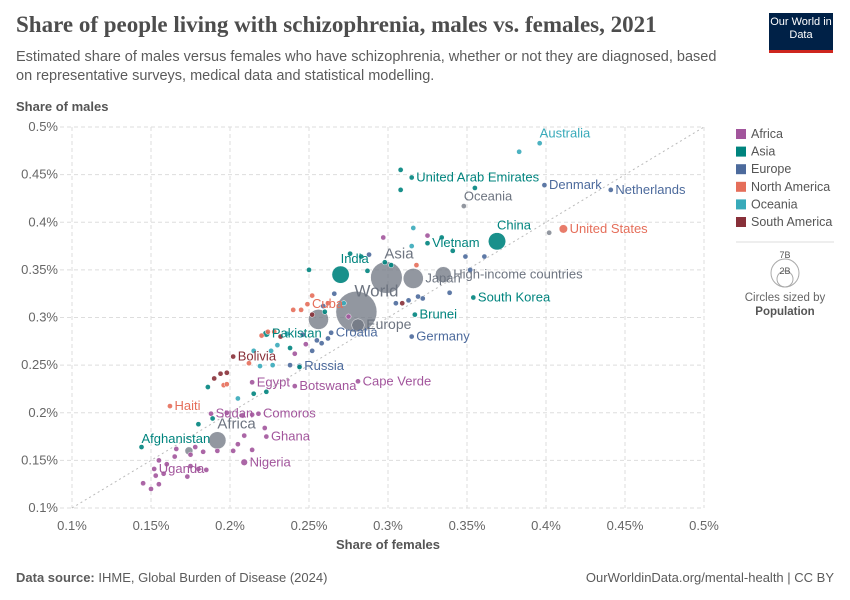  Describe the element at coordinates (625, 525) in the screenshot. I see `x-tick-label: 0.45%` at that location.